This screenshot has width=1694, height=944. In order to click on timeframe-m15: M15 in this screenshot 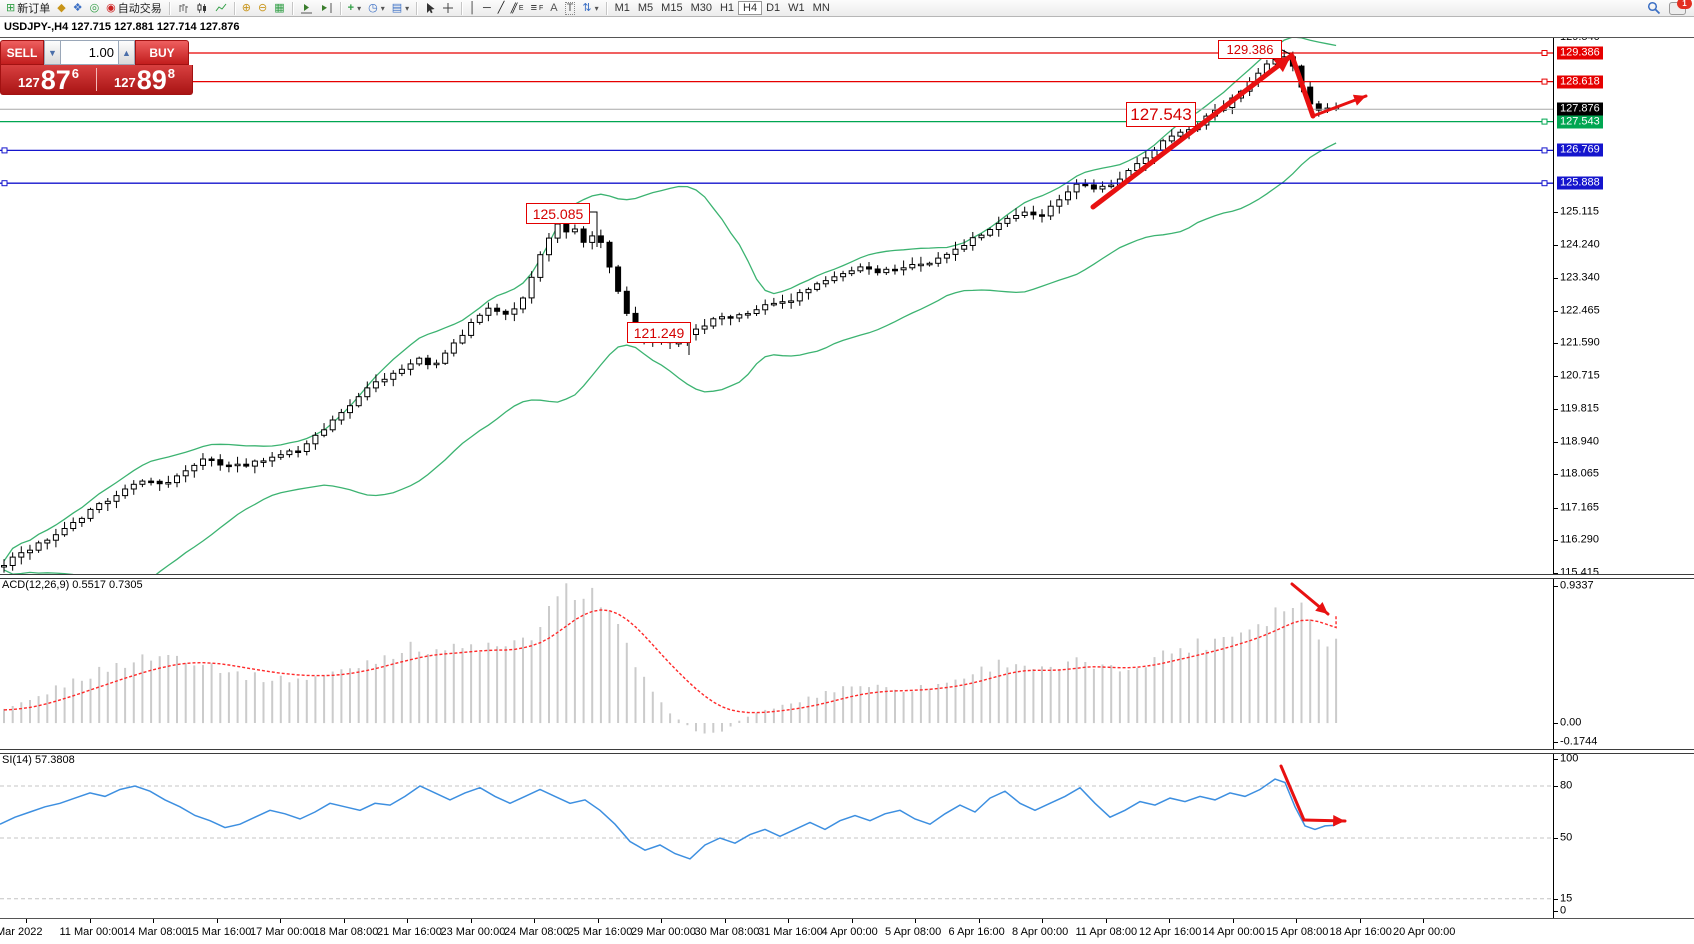, I will do `click(672, 8)`.